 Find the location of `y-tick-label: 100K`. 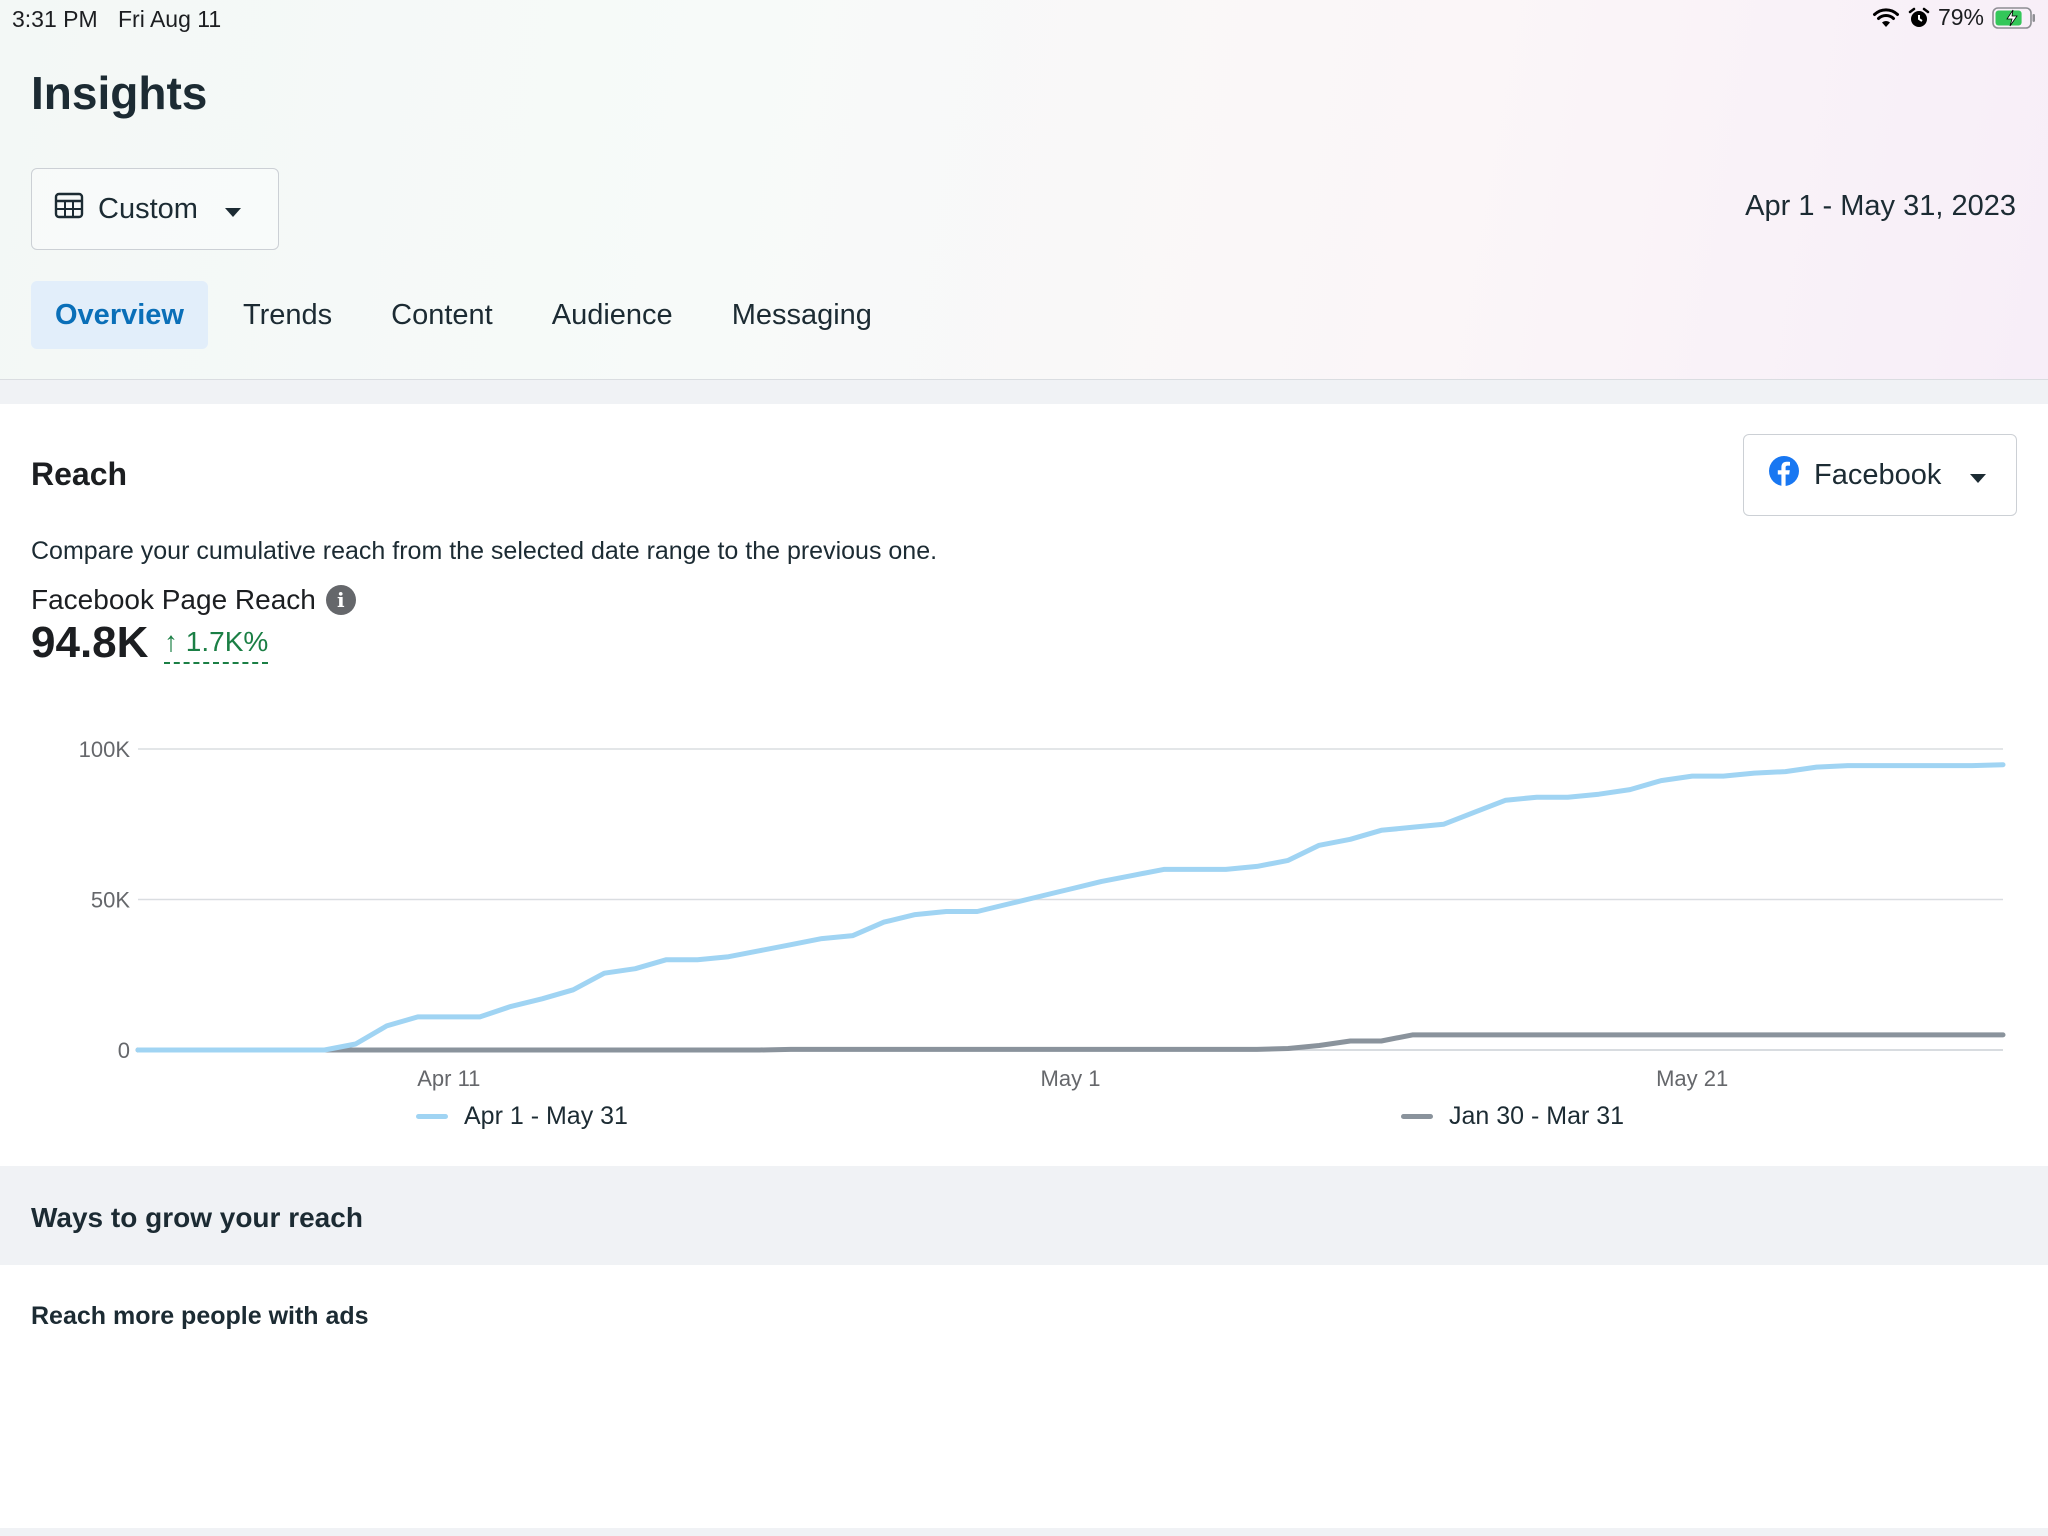

y-tick-label: 100K is located at coordinates (105, 749).